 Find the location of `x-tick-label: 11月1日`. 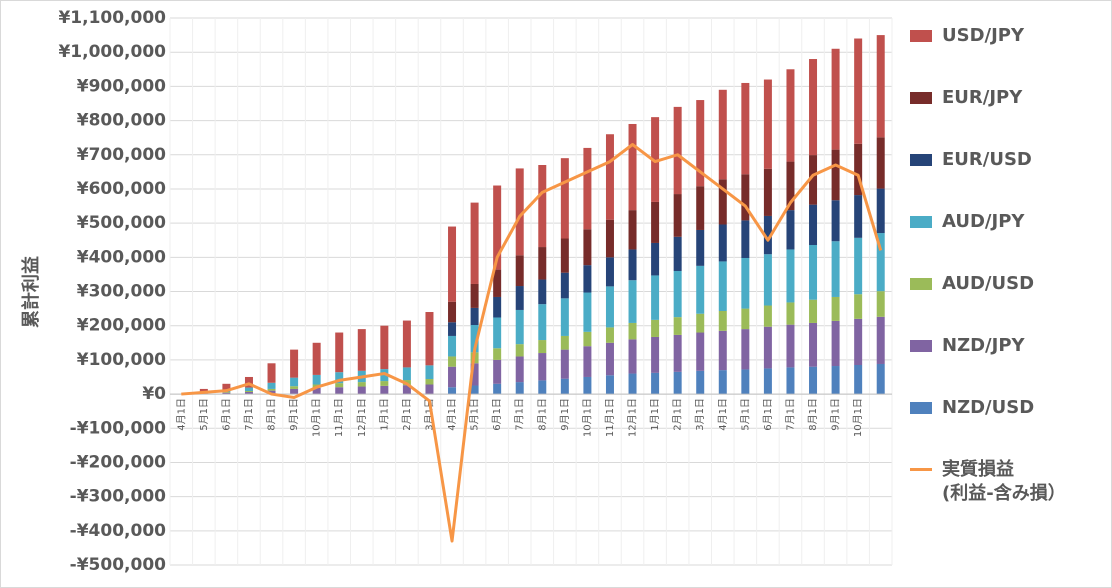

x-tick-label: 11月1日 is located at coordinates (610, 417).